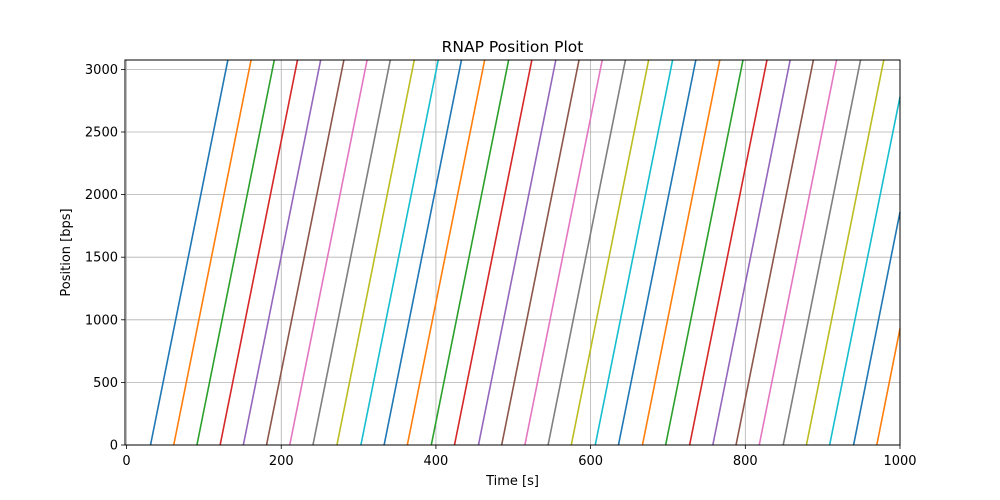 The image size is (1000, 500). Describe the element at coordinates (513, 47) in the screenshot. I see `chart-title: RNAP Position Plot` at that location.